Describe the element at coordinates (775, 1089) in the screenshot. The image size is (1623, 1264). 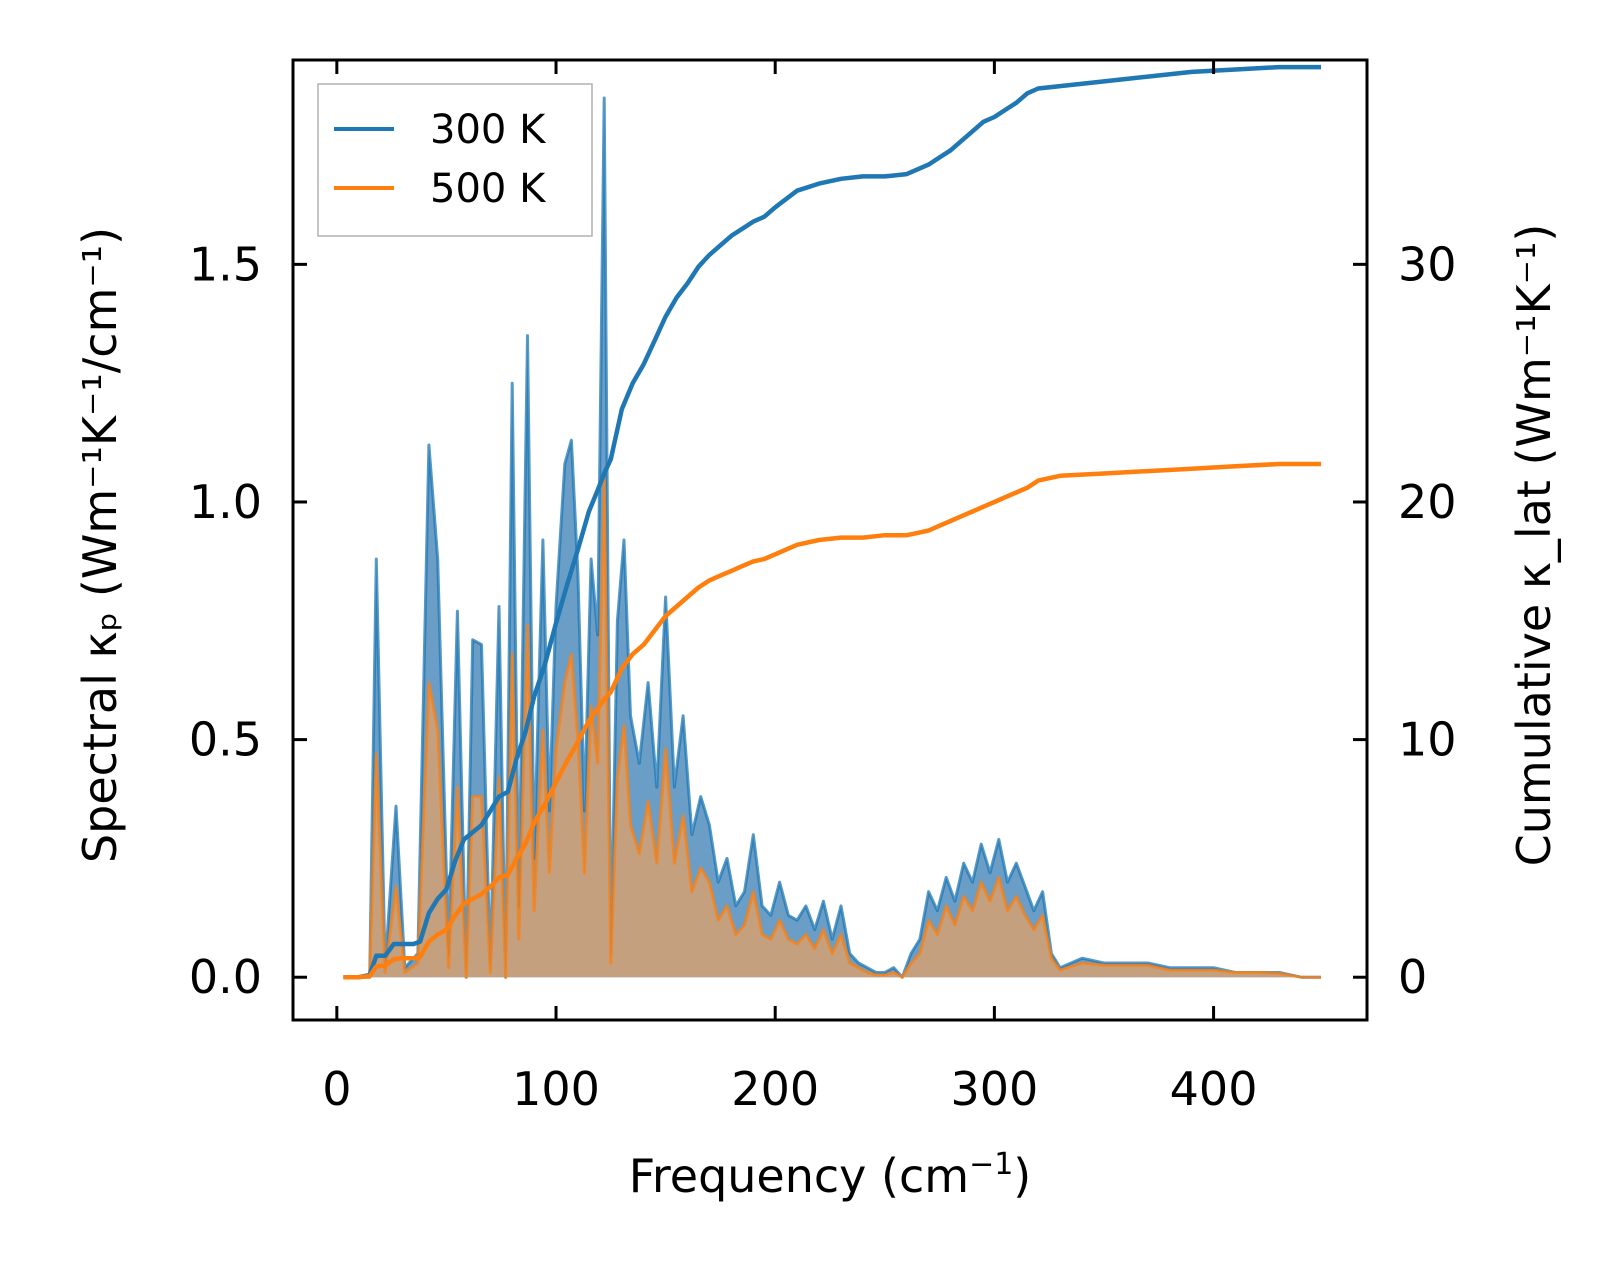
I see `x-tick-label: 200` at that location.